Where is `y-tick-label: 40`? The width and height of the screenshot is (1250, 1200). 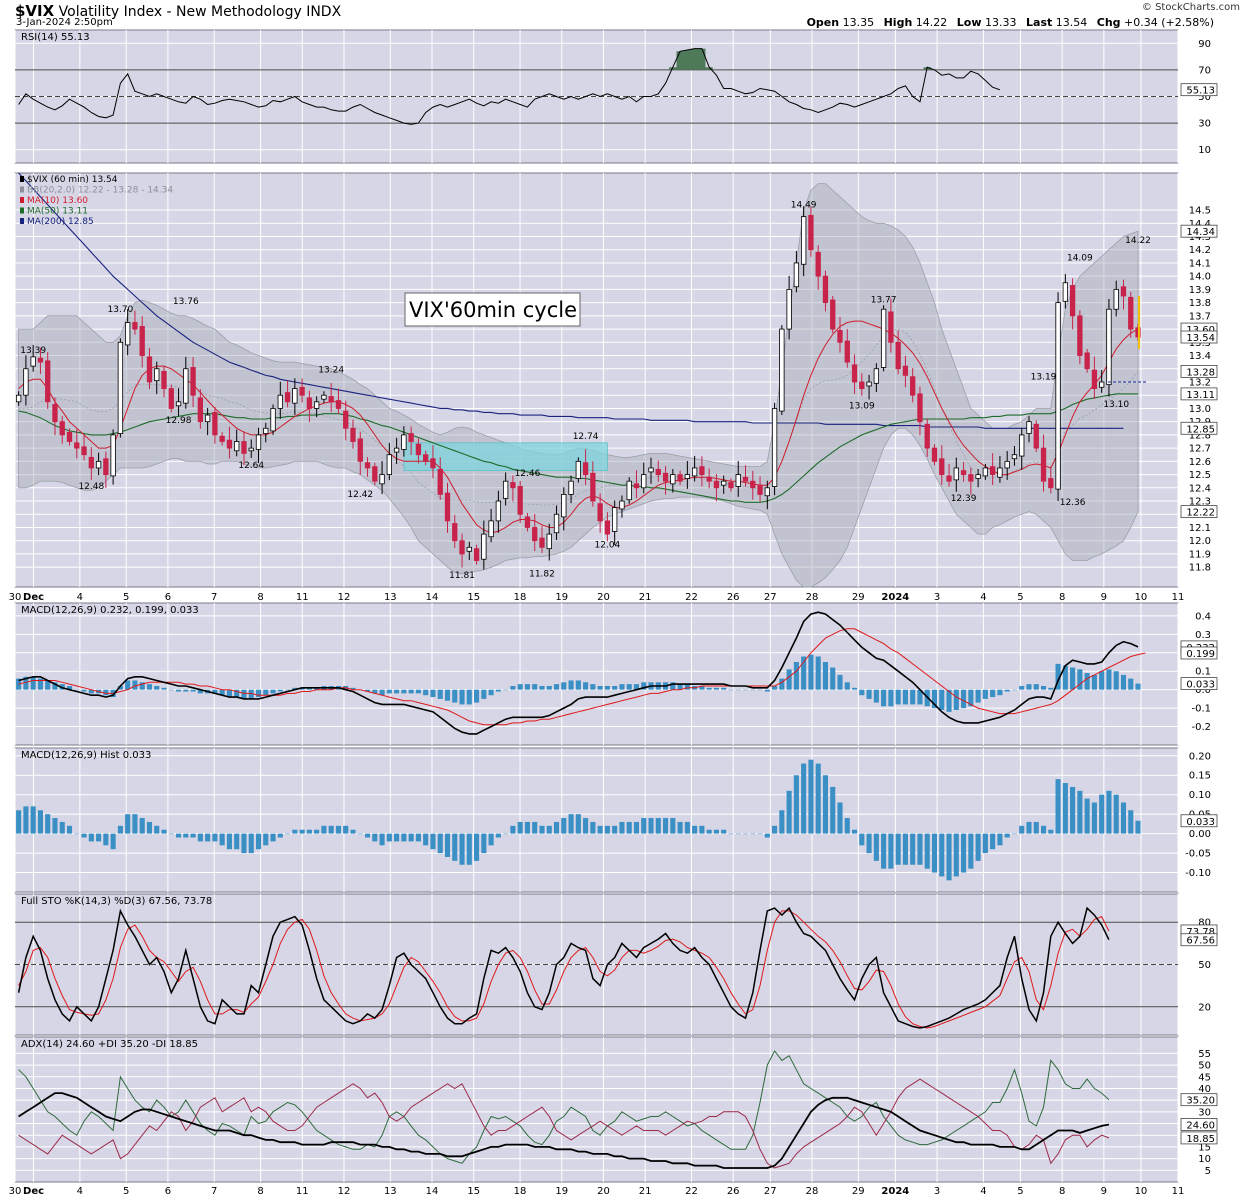 y-tick-label: 40 is located at coordinates (1204, 1089).